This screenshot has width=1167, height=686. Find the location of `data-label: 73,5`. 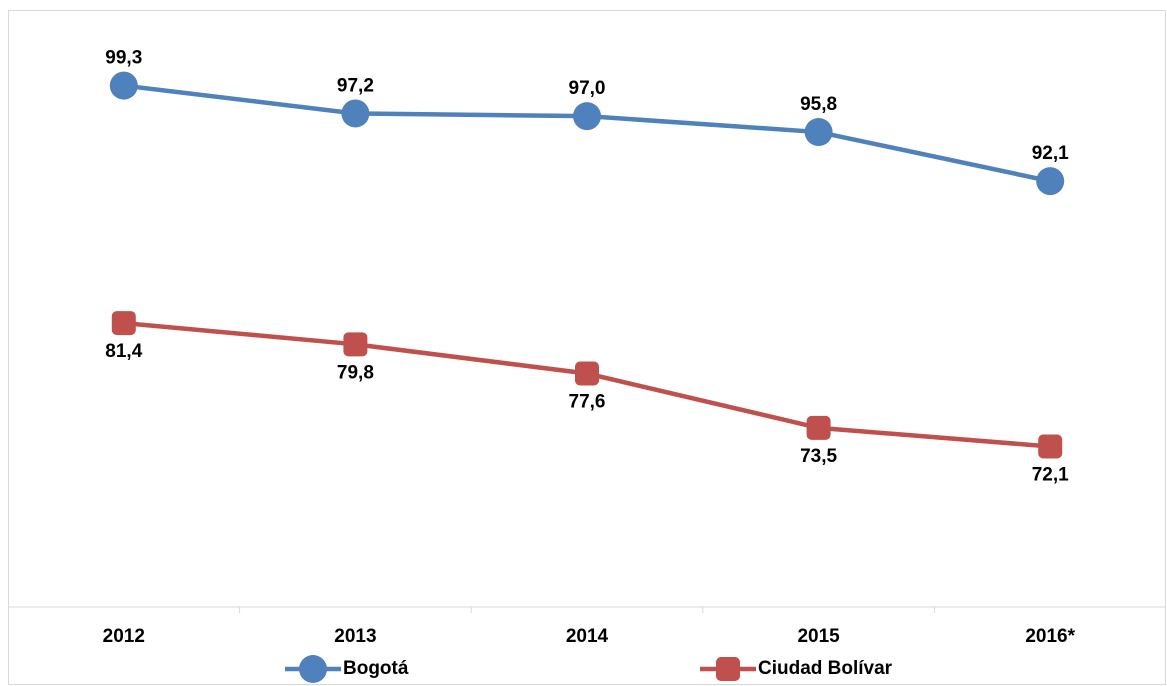

data-label: 73,5 is located at coordinates (818, 456).